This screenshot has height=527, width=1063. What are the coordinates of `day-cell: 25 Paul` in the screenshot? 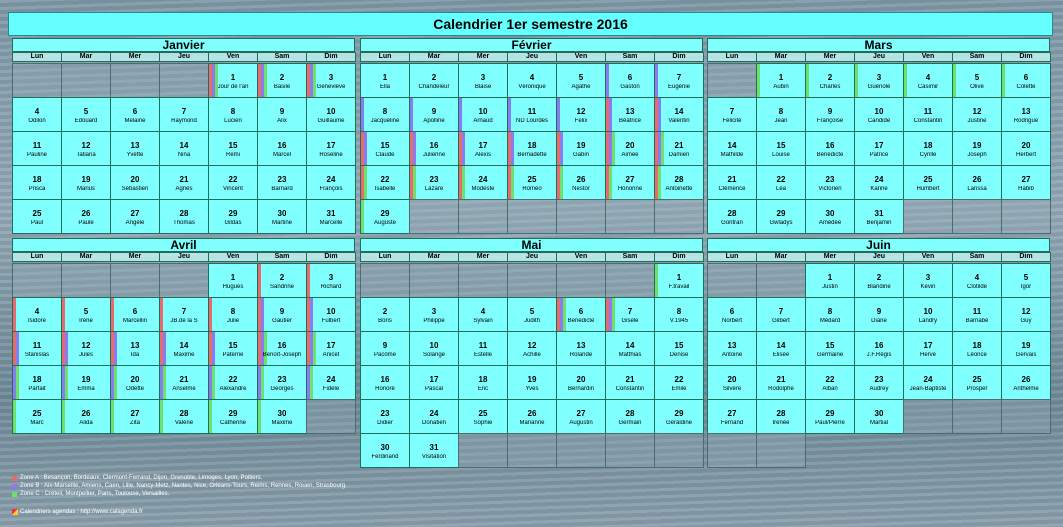 It's located at (37, 216).